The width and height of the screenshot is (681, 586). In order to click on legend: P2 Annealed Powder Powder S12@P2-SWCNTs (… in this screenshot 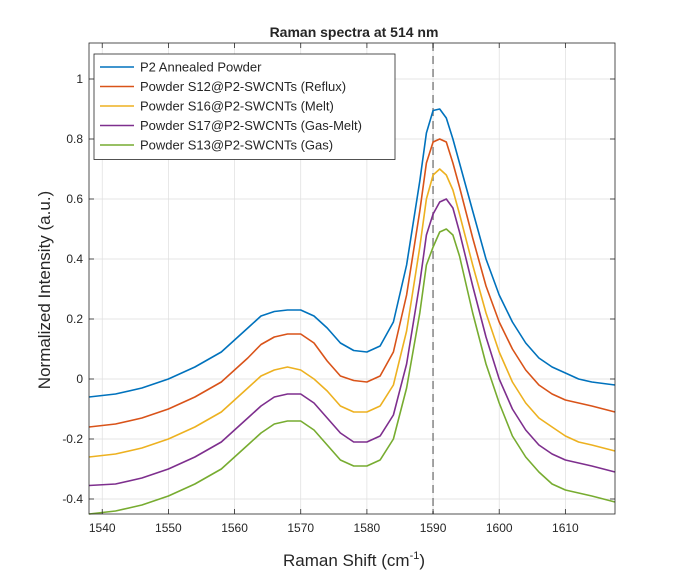, I will do `click(244, 106)`.